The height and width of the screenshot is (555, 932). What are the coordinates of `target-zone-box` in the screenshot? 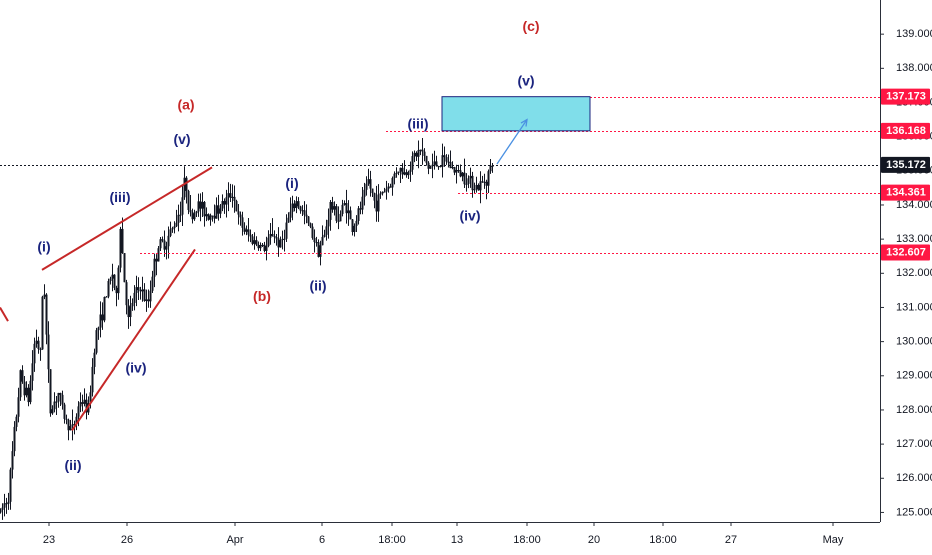 It's located at (516, 114).